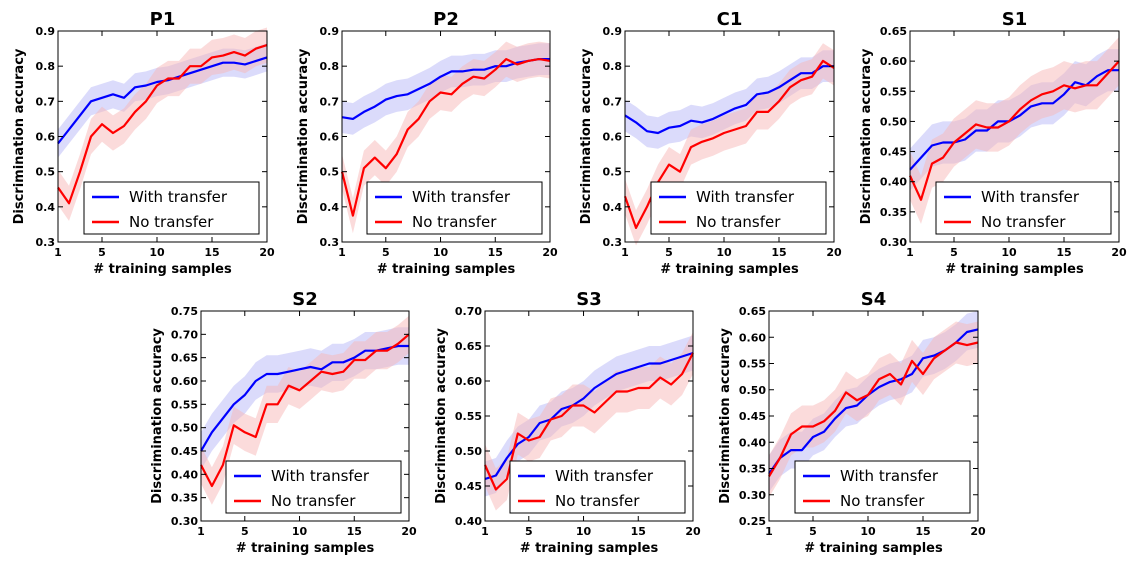 This screenshot has width=1131, height=561. What do you see at coordinates (446, 19) in the screenshot?
I see `subplot-title: P2` at bounding box center [446, 19].